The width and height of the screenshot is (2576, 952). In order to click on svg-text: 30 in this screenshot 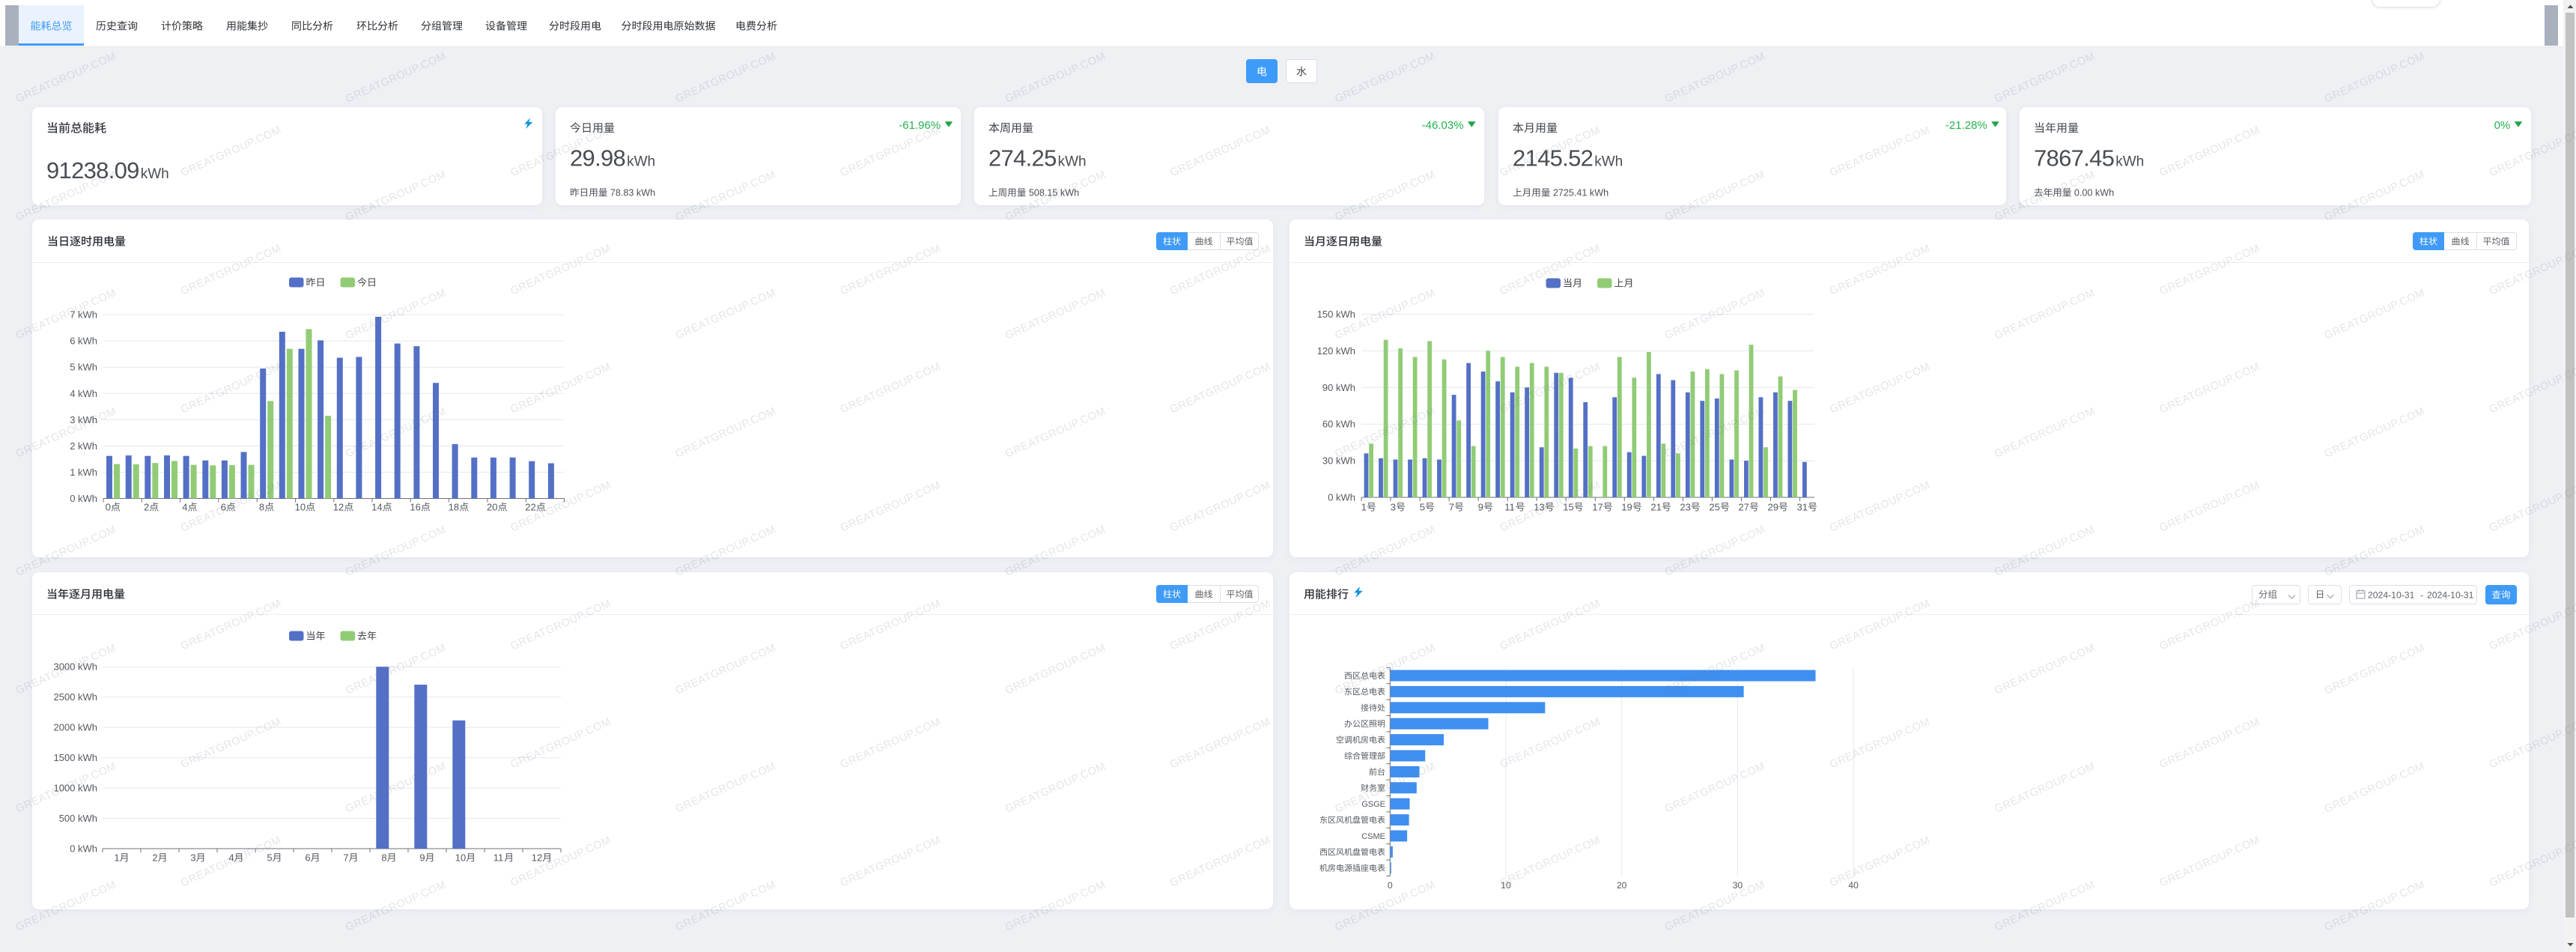, I will do `click(1738, 885)`.